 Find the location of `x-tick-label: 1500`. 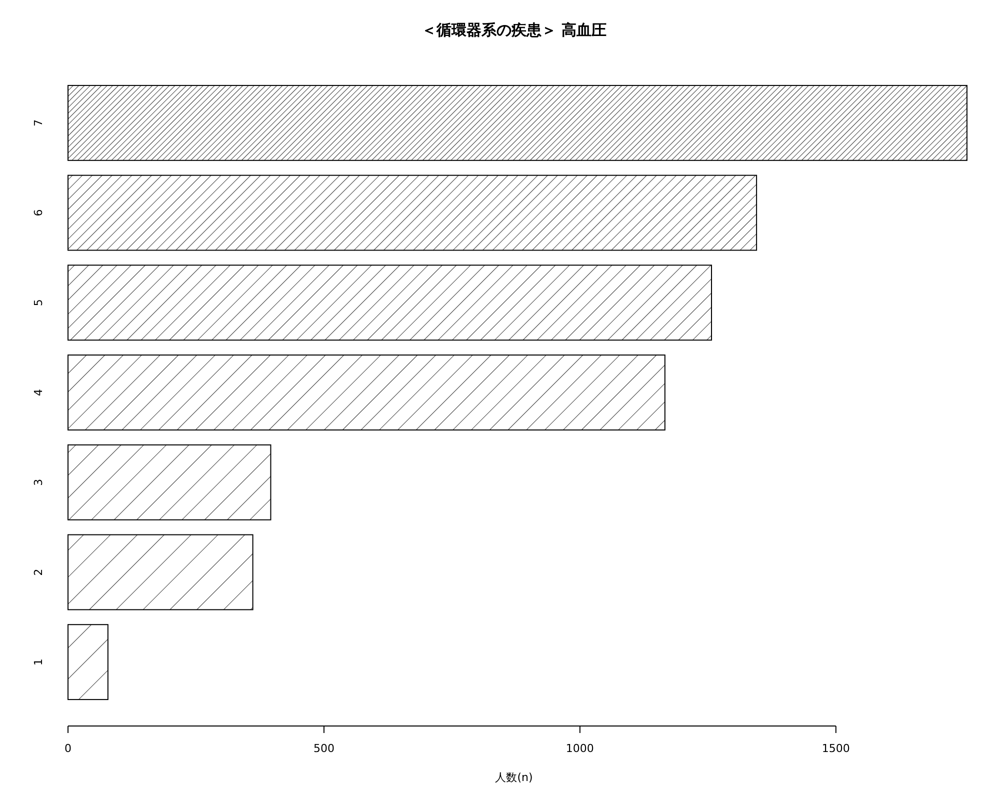

x-tick-label: 1500 is located at coordinates (836, 748).